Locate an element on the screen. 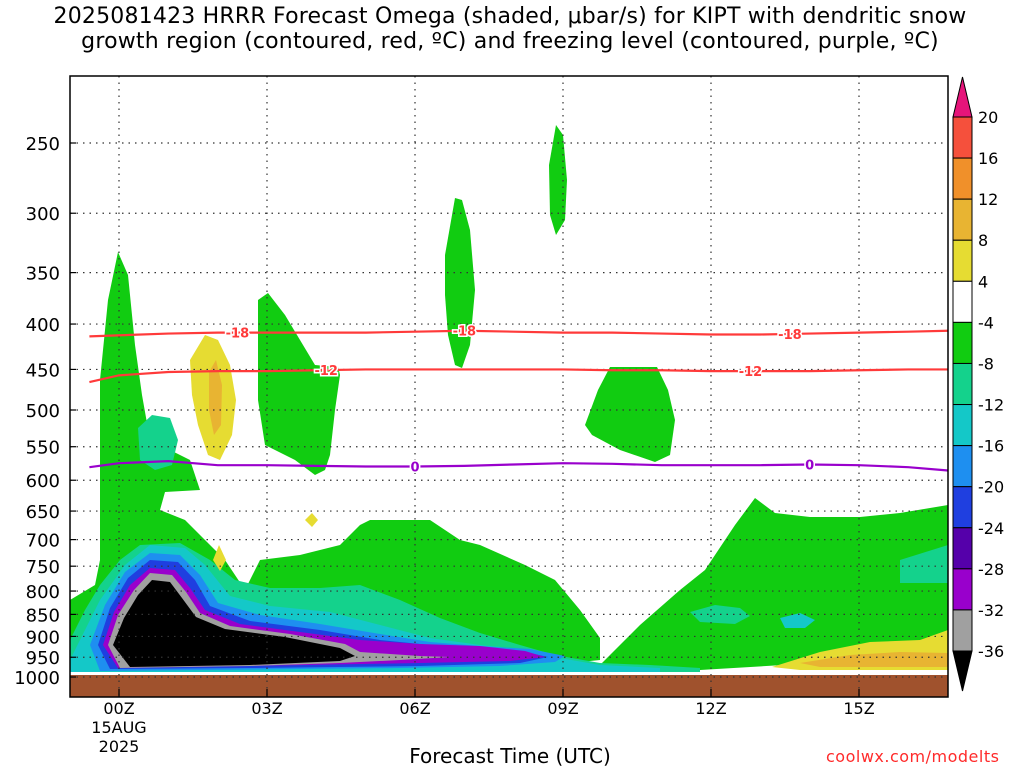 The width and height of the screenshot is (1024, 768). contour-label--12-0: -12 is located at coordinates (326, 371).